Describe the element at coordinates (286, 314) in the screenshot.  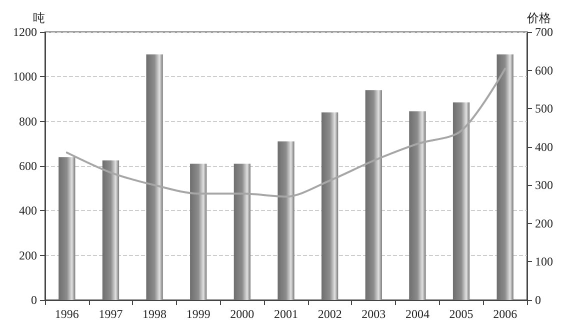
I see `x-tick-label: 2001` at that location.